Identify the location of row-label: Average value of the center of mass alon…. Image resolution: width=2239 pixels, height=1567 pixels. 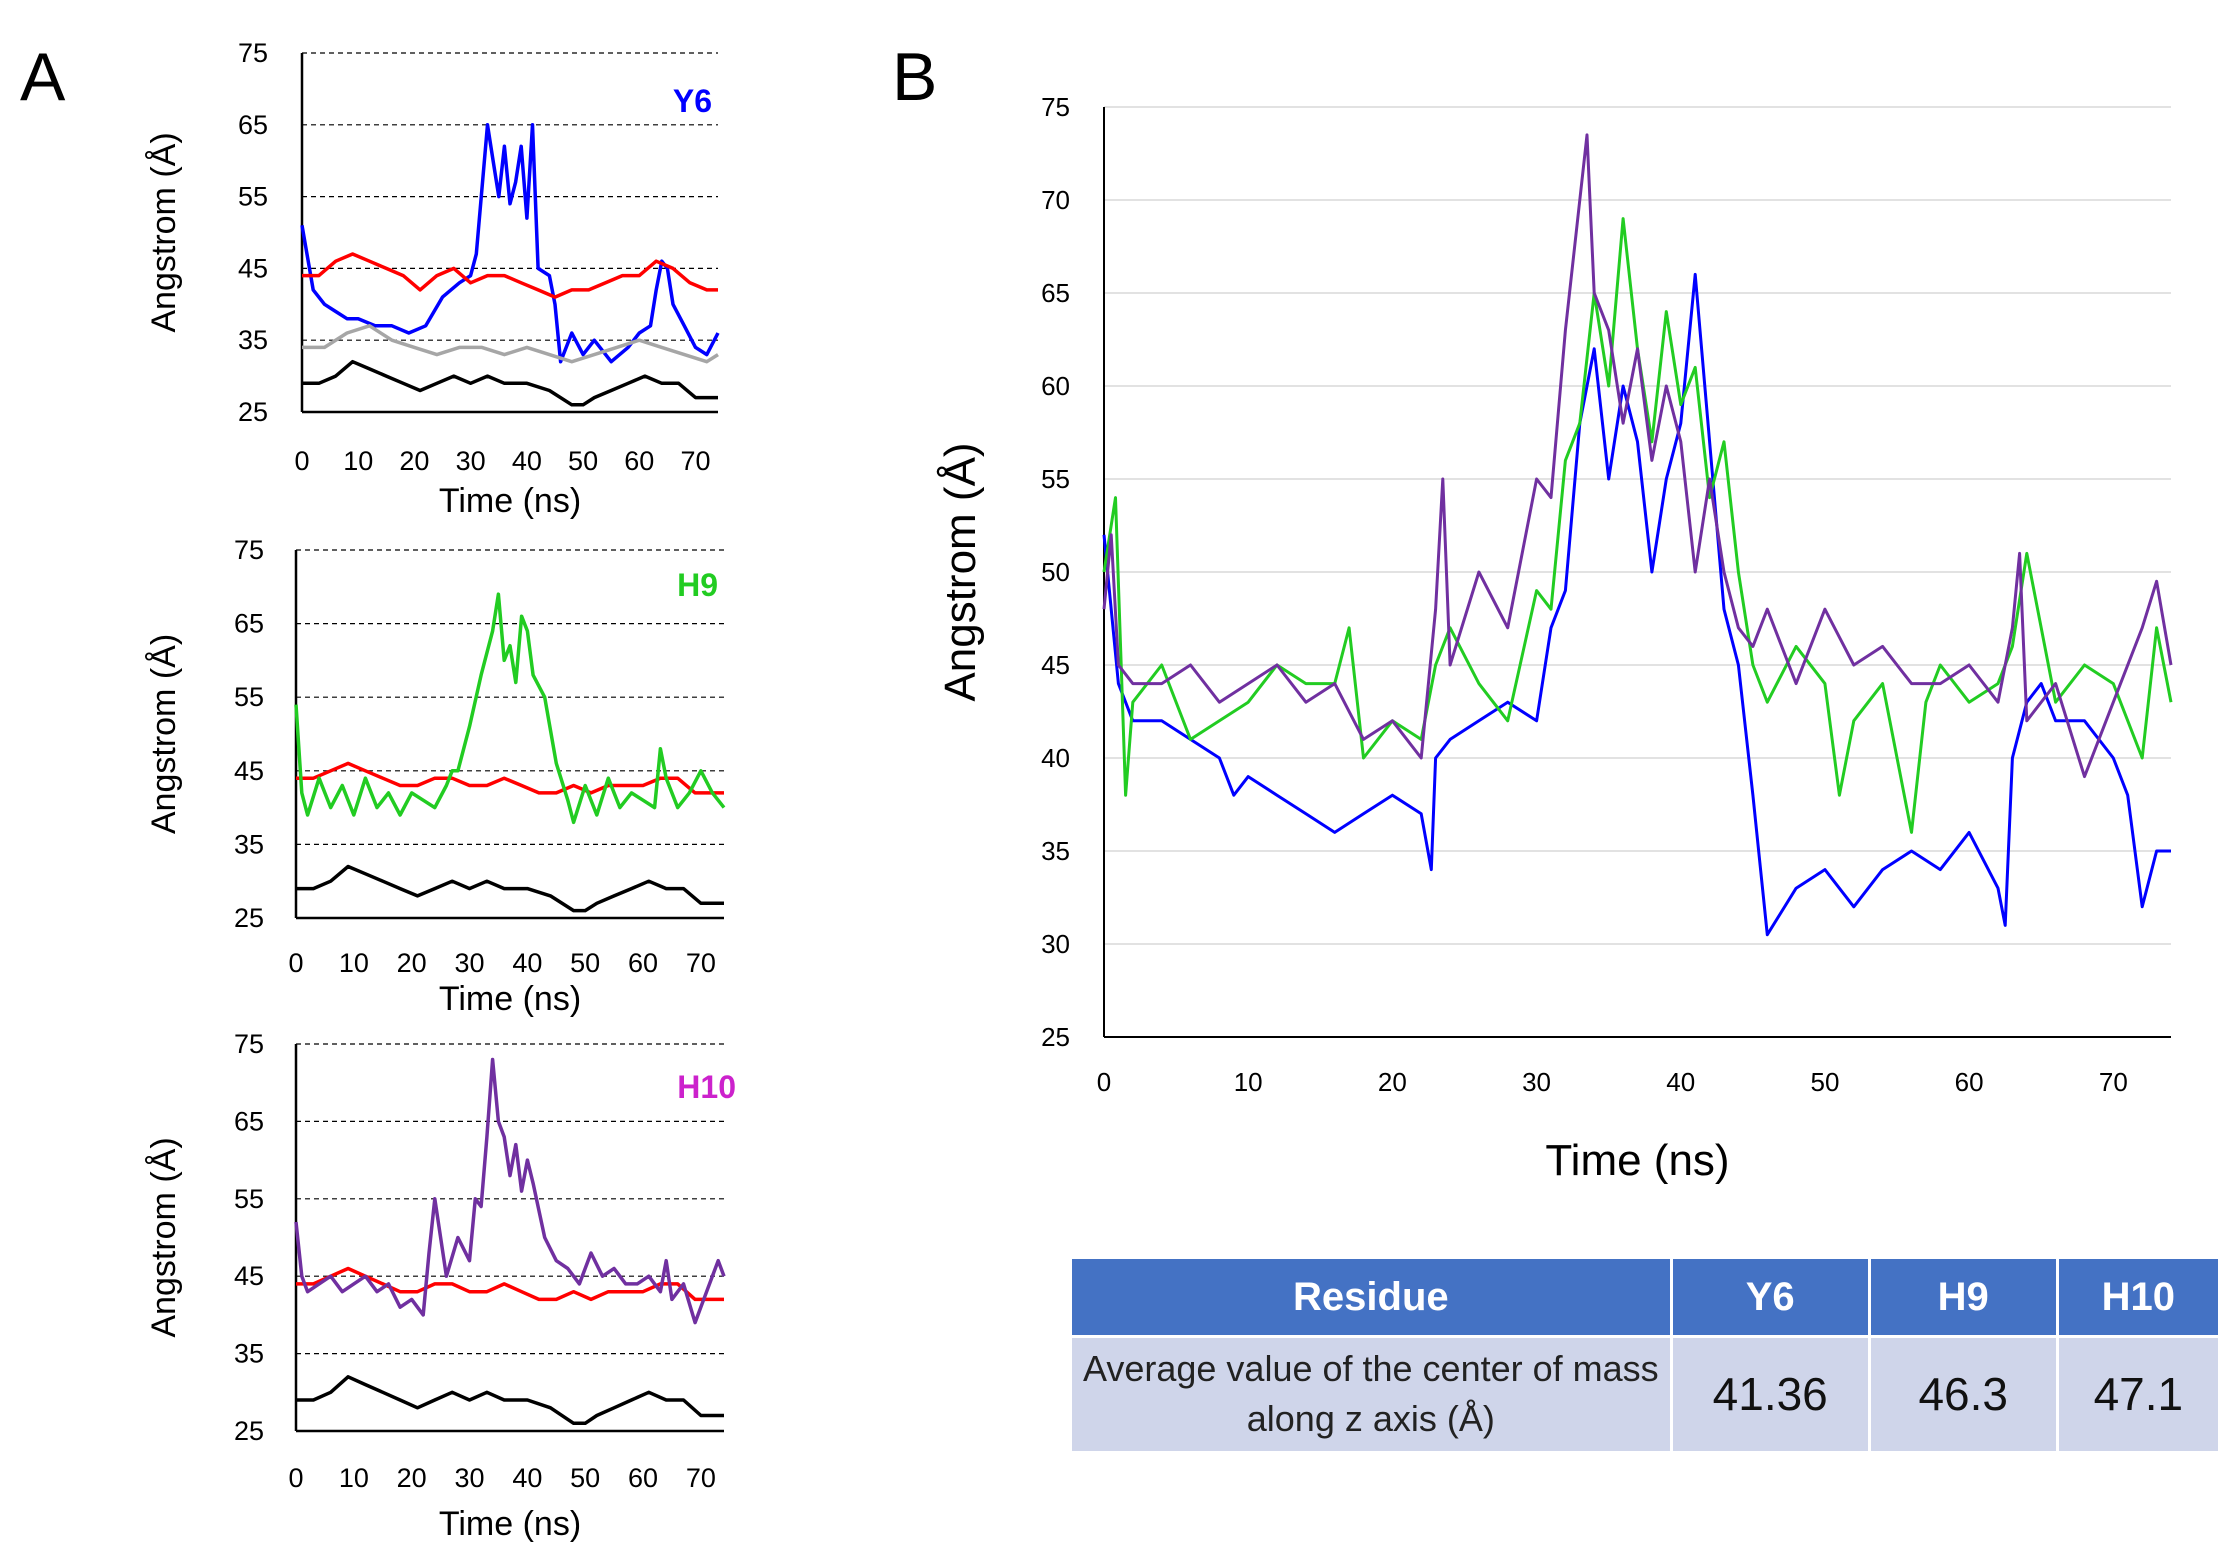
(1371, 1394).